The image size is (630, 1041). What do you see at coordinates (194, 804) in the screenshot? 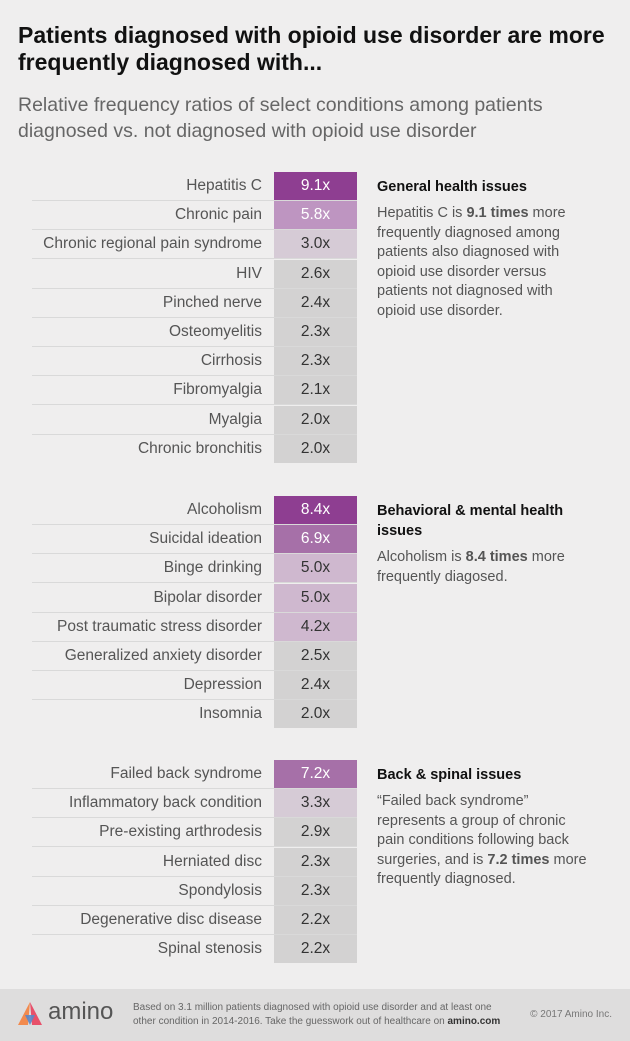
I see `chart-row: Inflammatory back condition 3.3x` at bounding box center [194, 804].